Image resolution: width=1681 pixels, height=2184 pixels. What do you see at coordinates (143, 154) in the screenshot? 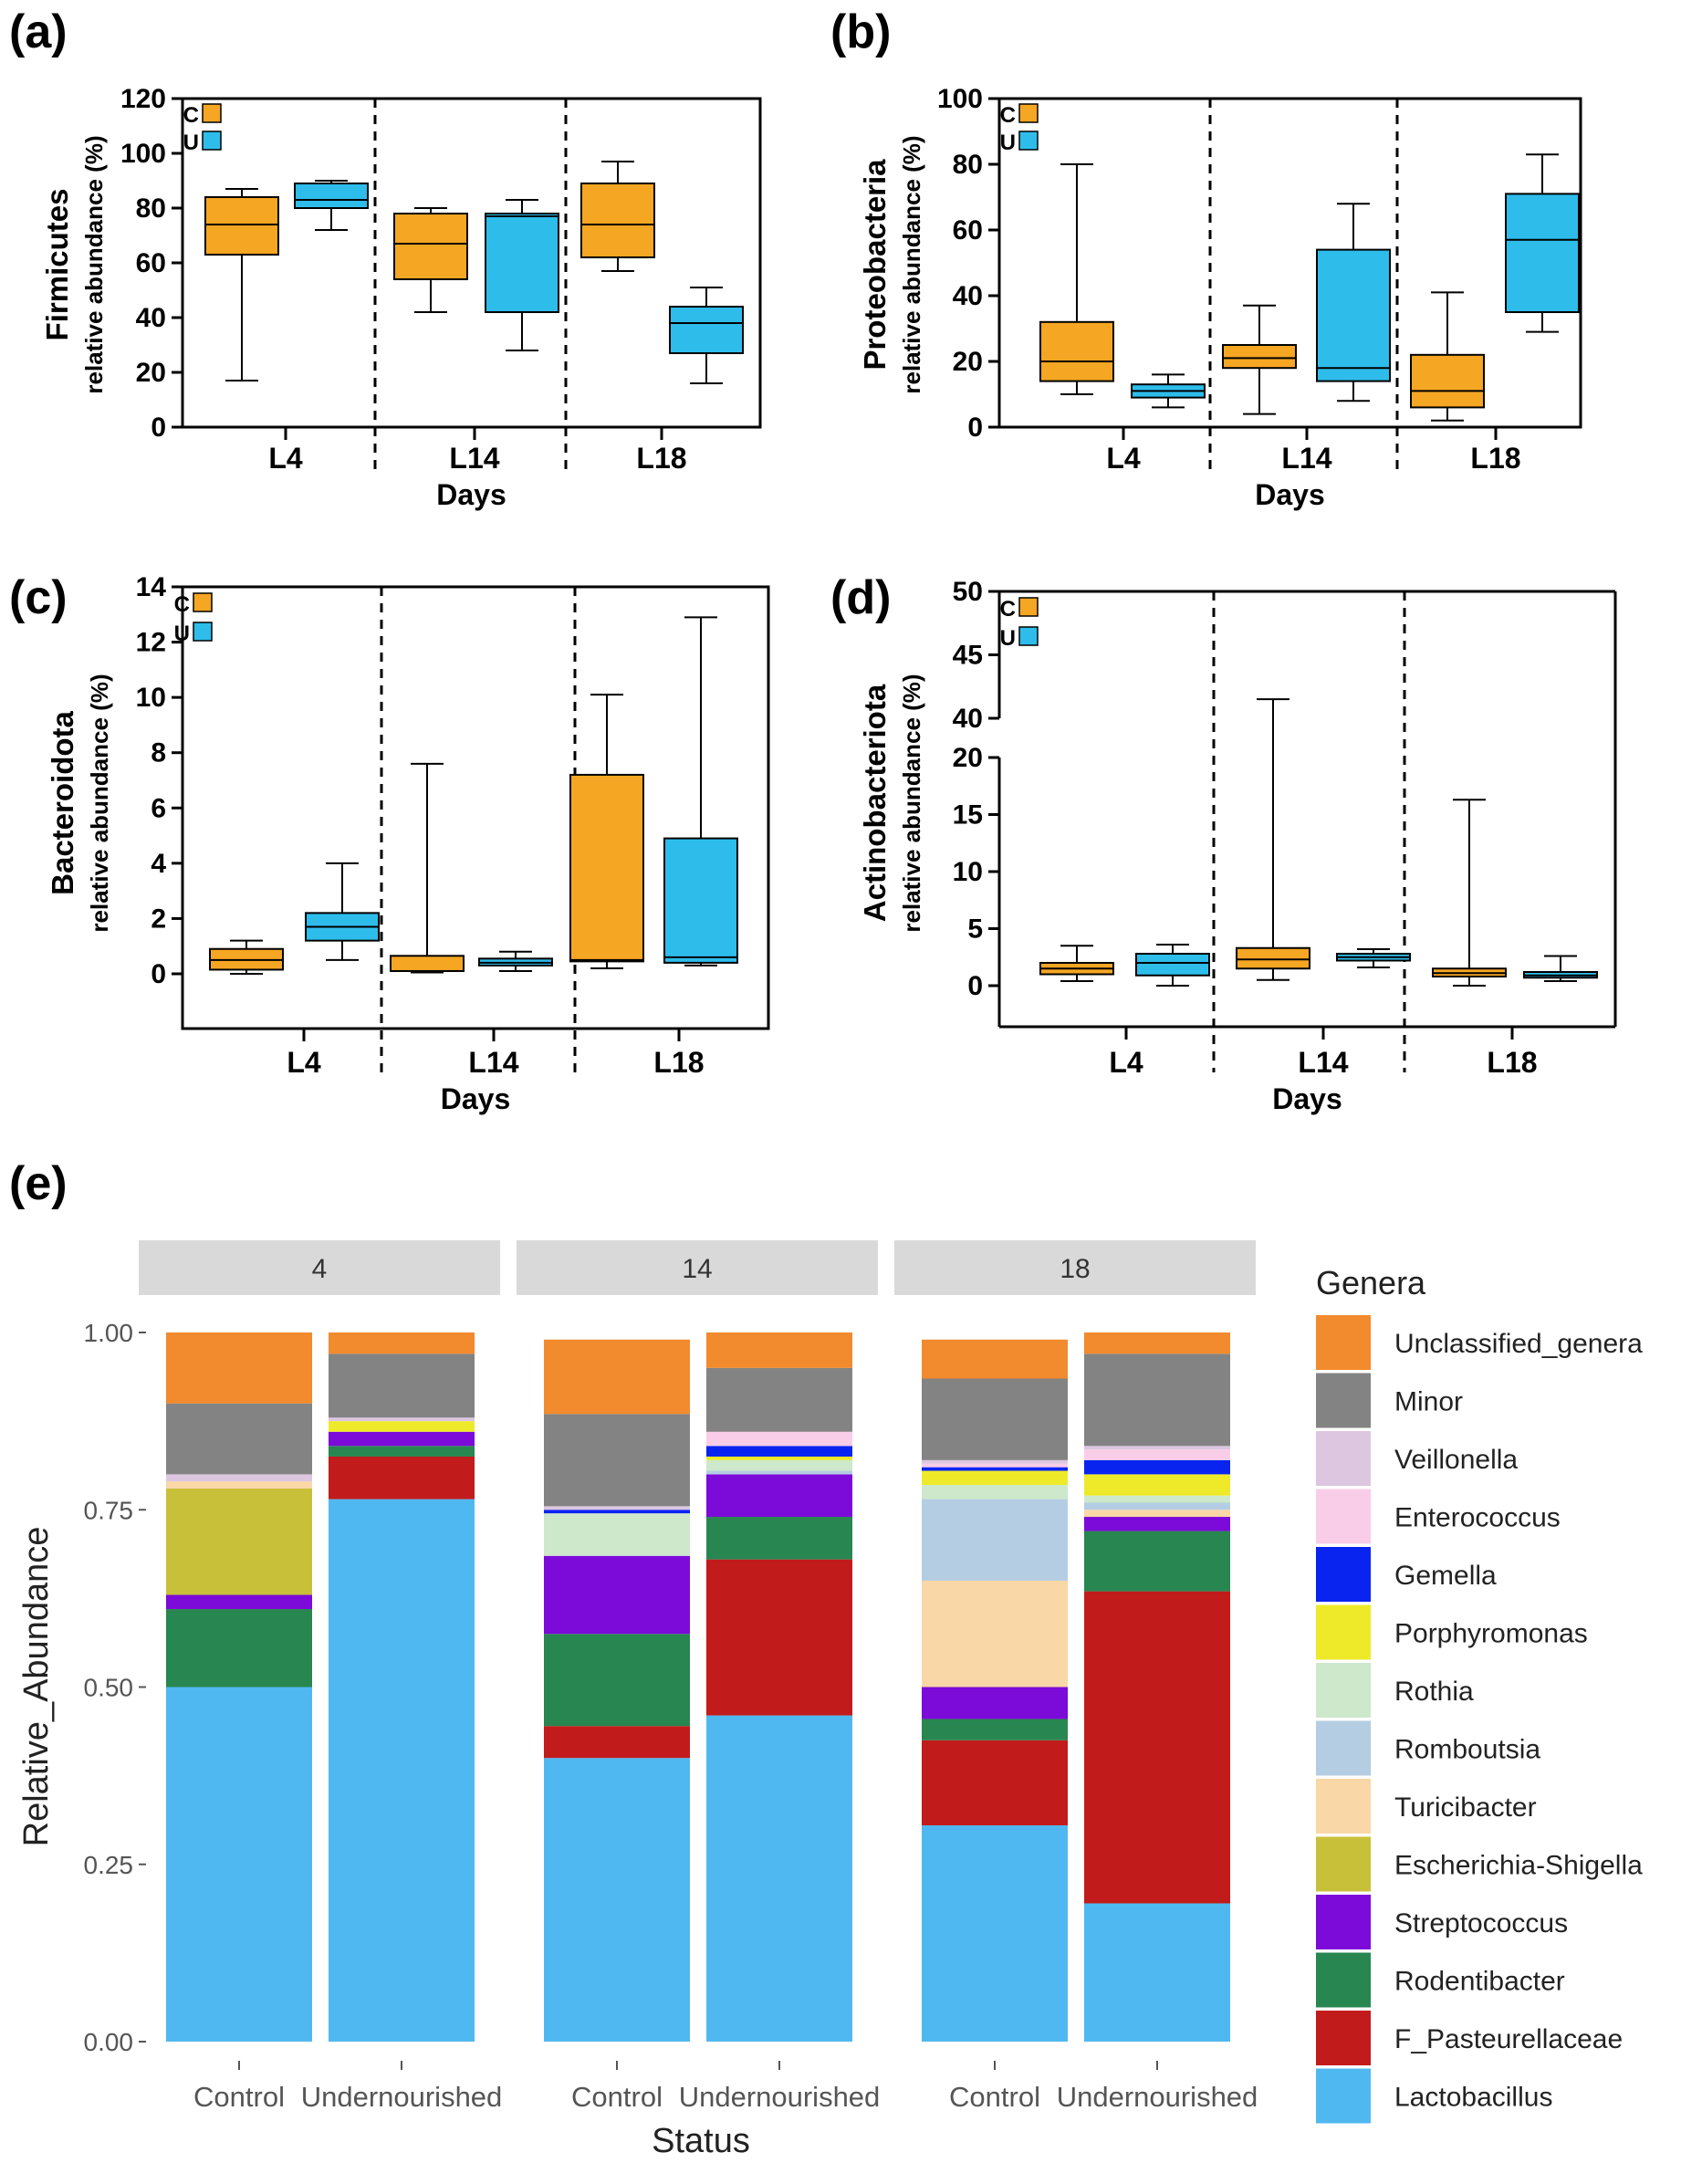
I see `y-tick-label: 100` at bounding box center [143, 154].